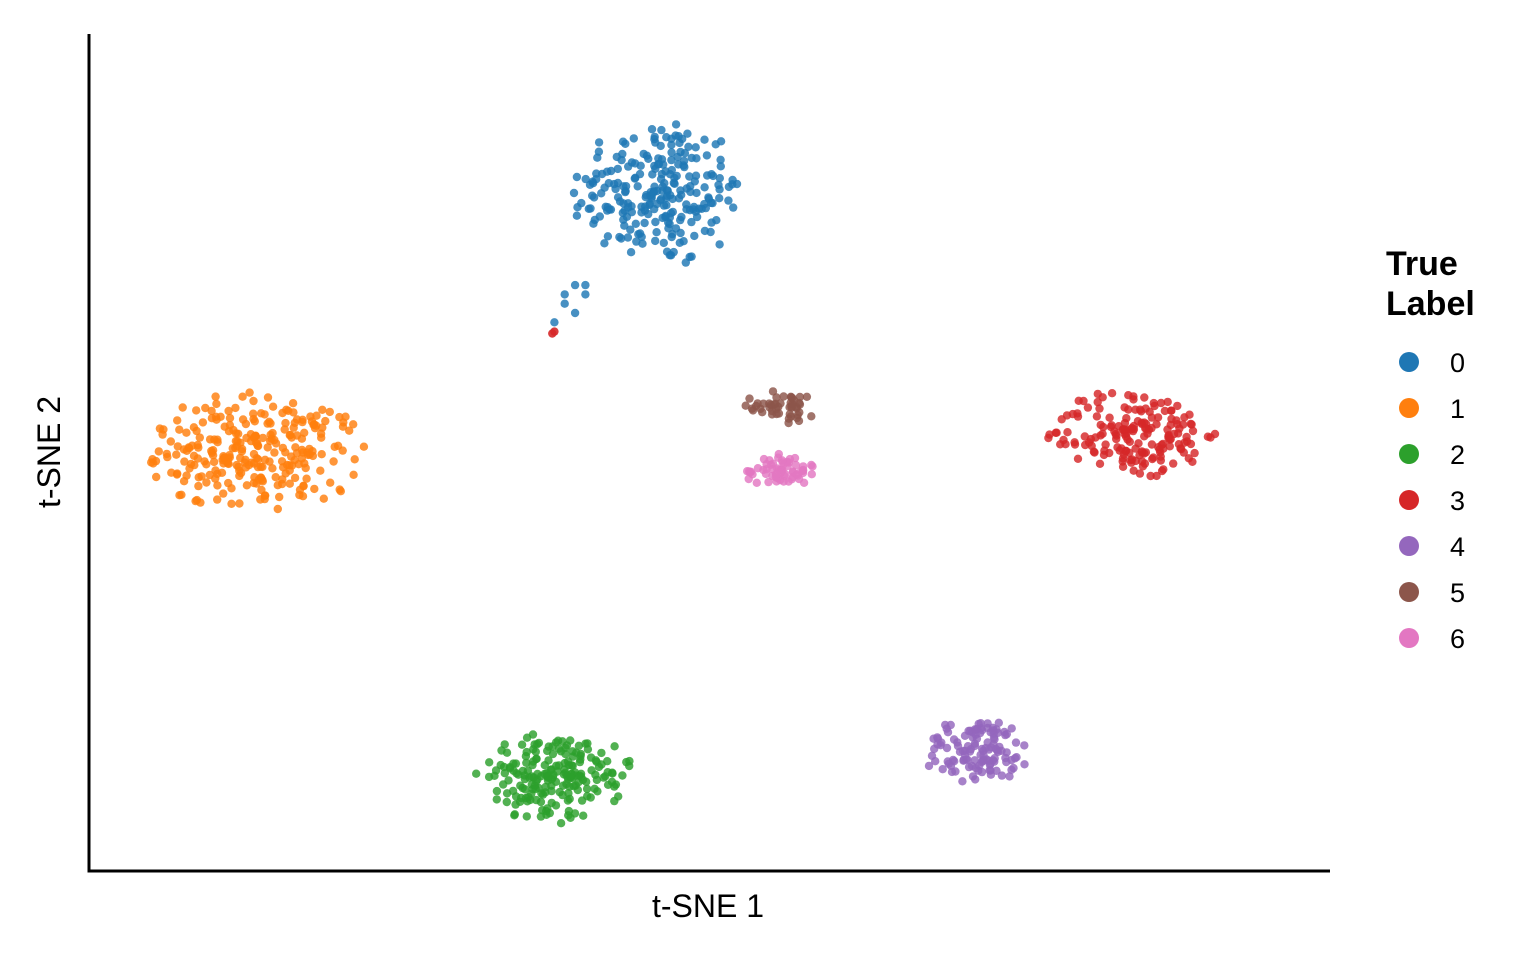  I want to click on legend-label-5: 5, so click(1457, 593).